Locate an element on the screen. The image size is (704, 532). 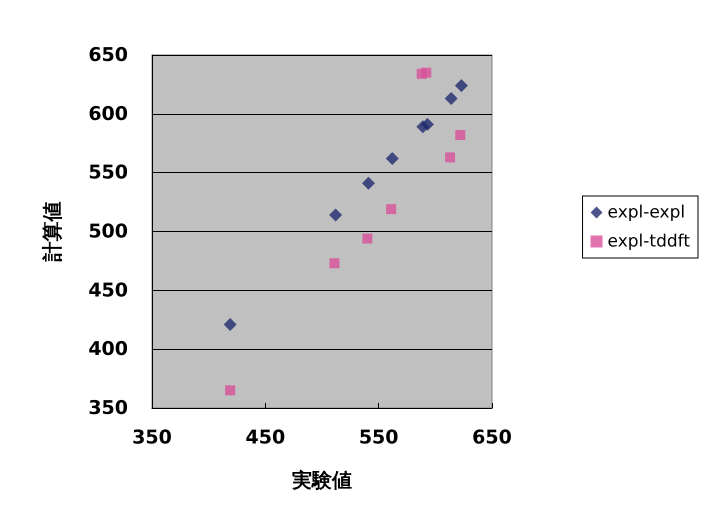
x-axis-title: 実験値 is located at coordinates (321, 480).